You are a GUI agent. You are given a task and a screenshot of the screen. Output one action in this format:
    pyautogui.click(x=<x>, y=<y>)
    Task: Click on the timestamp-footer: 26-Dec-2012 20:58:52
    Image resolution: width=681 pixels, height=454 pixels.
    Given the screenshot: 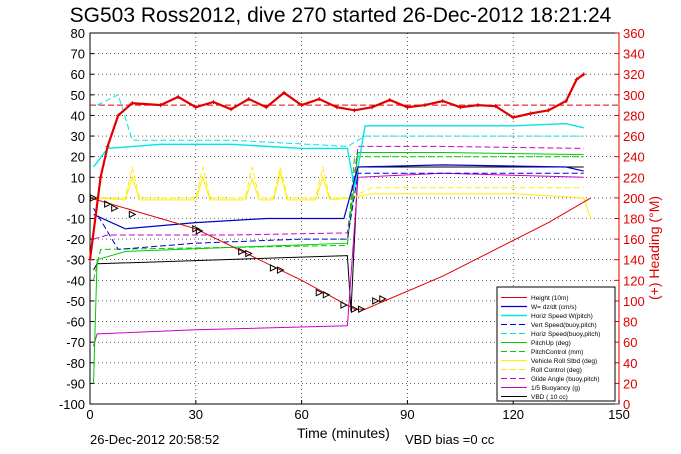 What is the action you would take?
    pyautogui.click(x=155, y=439)
    